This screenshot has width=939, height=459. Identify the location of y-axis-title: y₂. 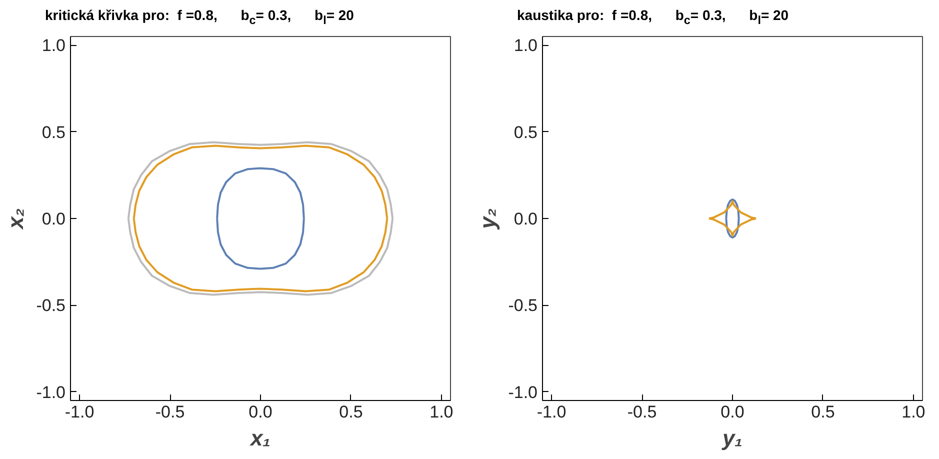
(487, 219).